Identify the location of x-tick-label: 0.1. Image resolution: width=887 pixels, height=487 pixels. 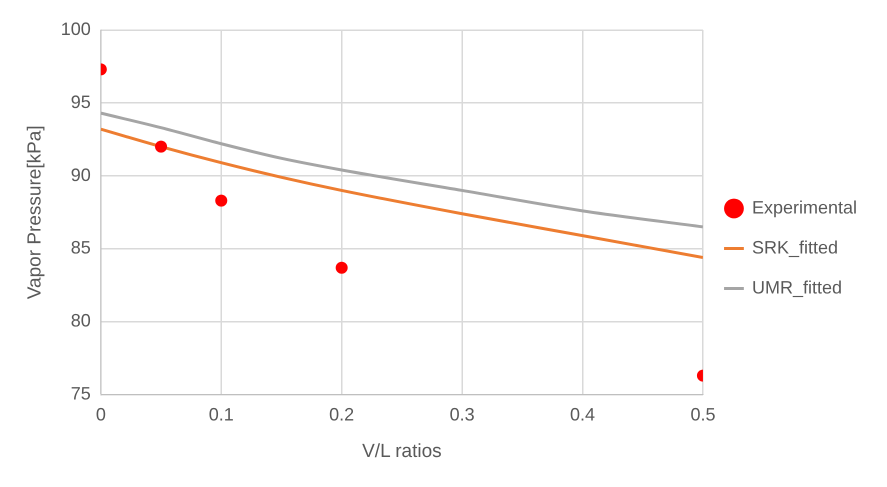
(221, 414).